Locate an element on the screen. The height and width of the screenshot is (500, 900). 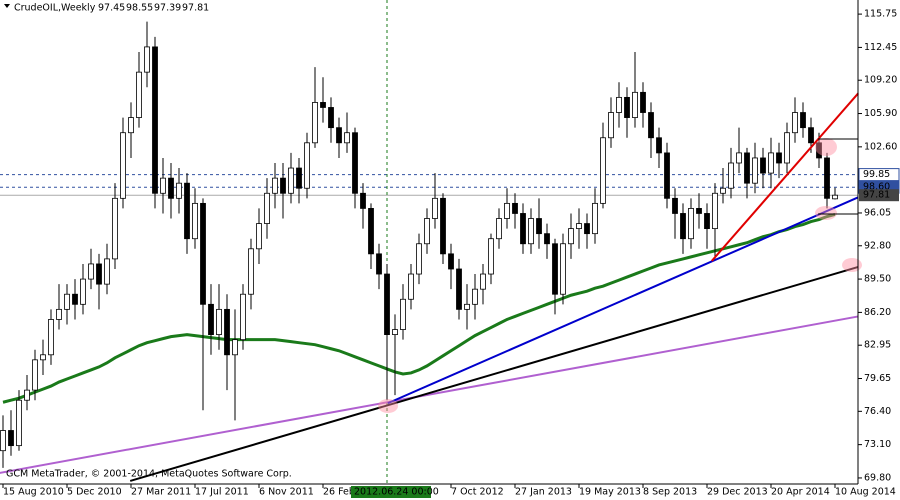
trendline is located at coordinates (785, 177).